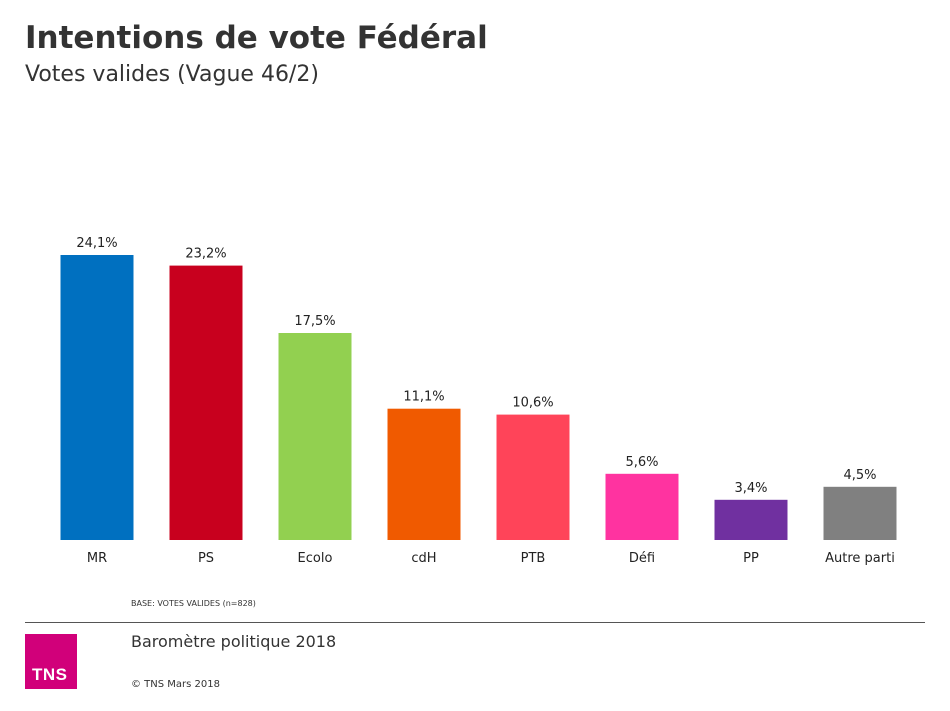 The image size is (950, 711). I want to click on data-label: 10,6%, so click(532, 403).